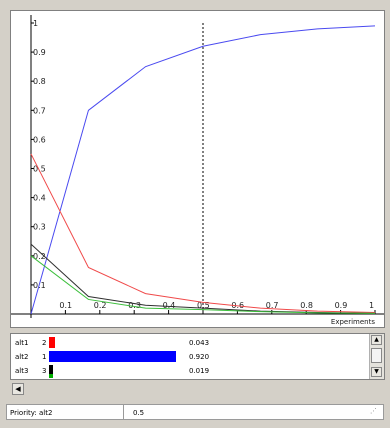 Image resolution: width=390 pixels, height=428 pixels. Describe the element at coordinates (188, 356) in the screenshot. I see `alternative-row-alt2: alt2 1 0.920` at that location.